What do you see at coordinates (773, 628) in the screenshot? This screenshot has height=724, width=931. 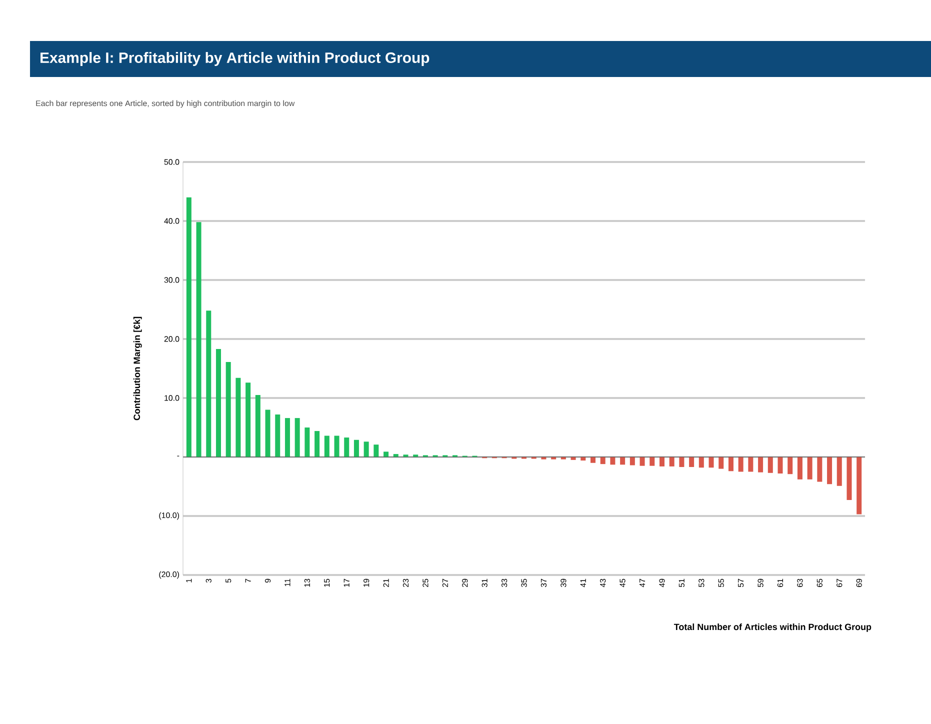 I see `x-axis-title: Total Number of Articles within Product Group` at bounding box center [773, 628].